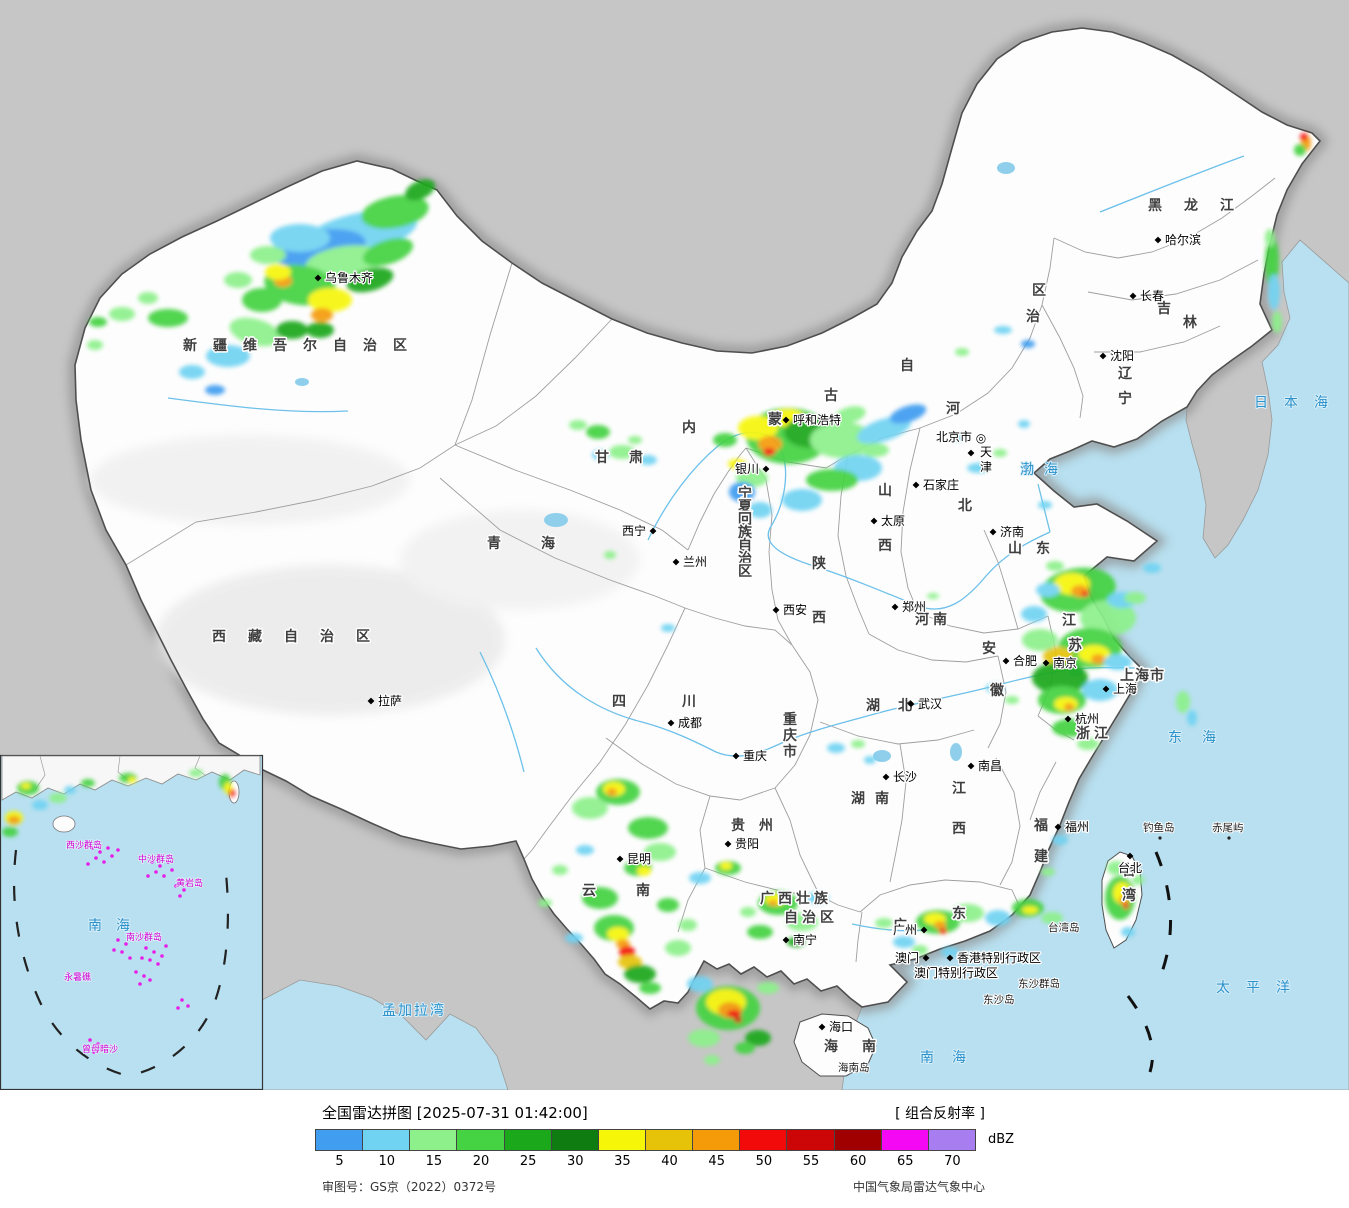 The height and width of the screenshot is (1208, 1349). Describe the element at coordinates (339, 1161) in the screenshot. I see `legend-tick: 5` at that location.